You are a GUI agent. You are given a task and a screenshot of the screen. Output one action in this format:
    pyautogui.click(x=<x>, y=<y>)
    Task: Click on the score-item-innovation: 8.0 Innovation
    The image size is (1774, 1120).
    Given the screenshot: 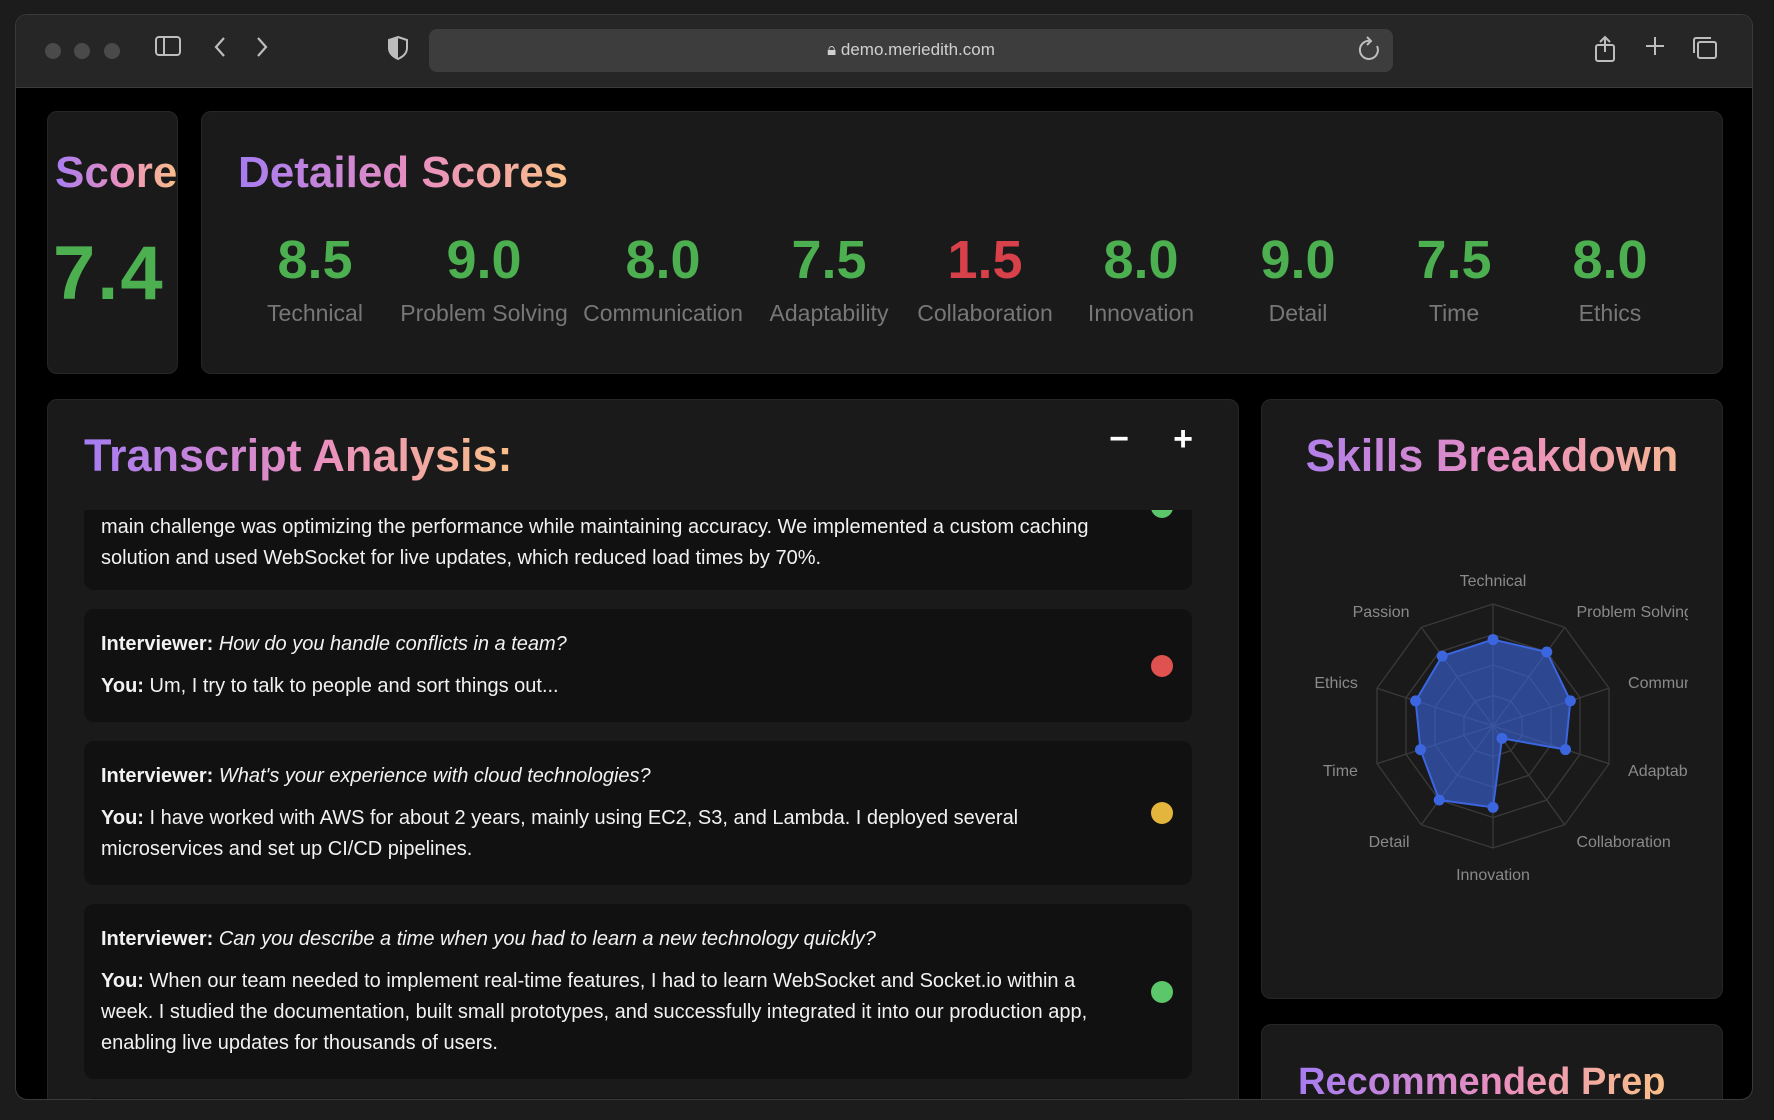 What is the action you would take?
    pyautogui.click(x=1141, y=278)
    